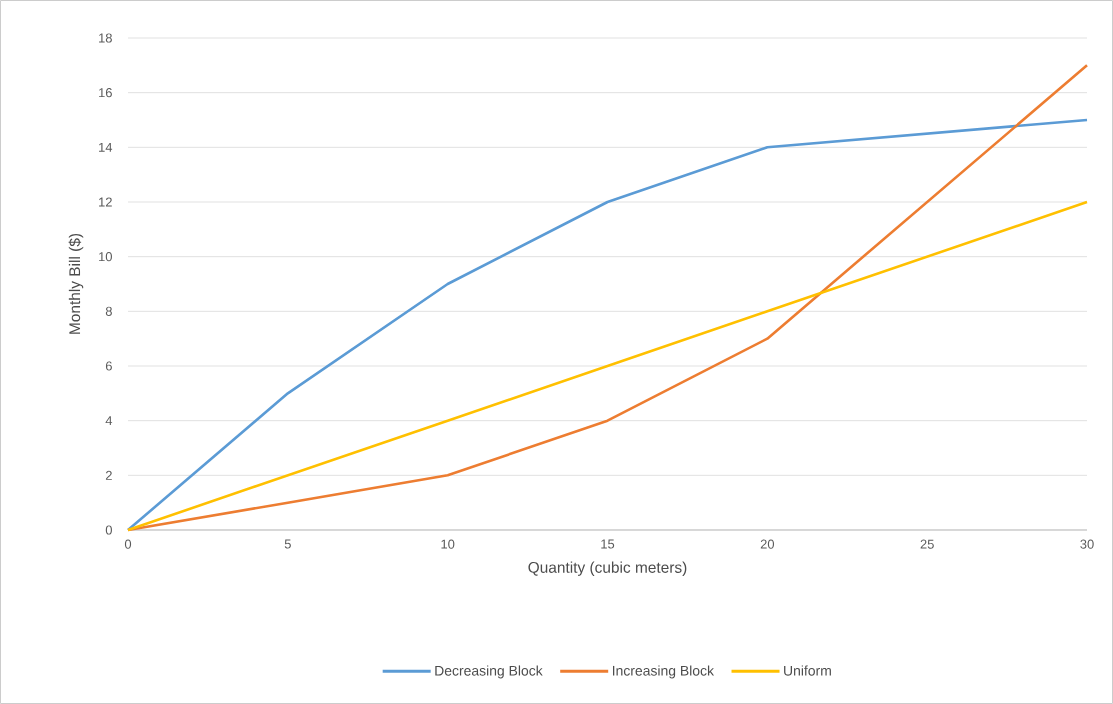  Describe the element at coordinates (489, 672) in the screenshot. I see `legend-label: Decreasing Block` at that location.